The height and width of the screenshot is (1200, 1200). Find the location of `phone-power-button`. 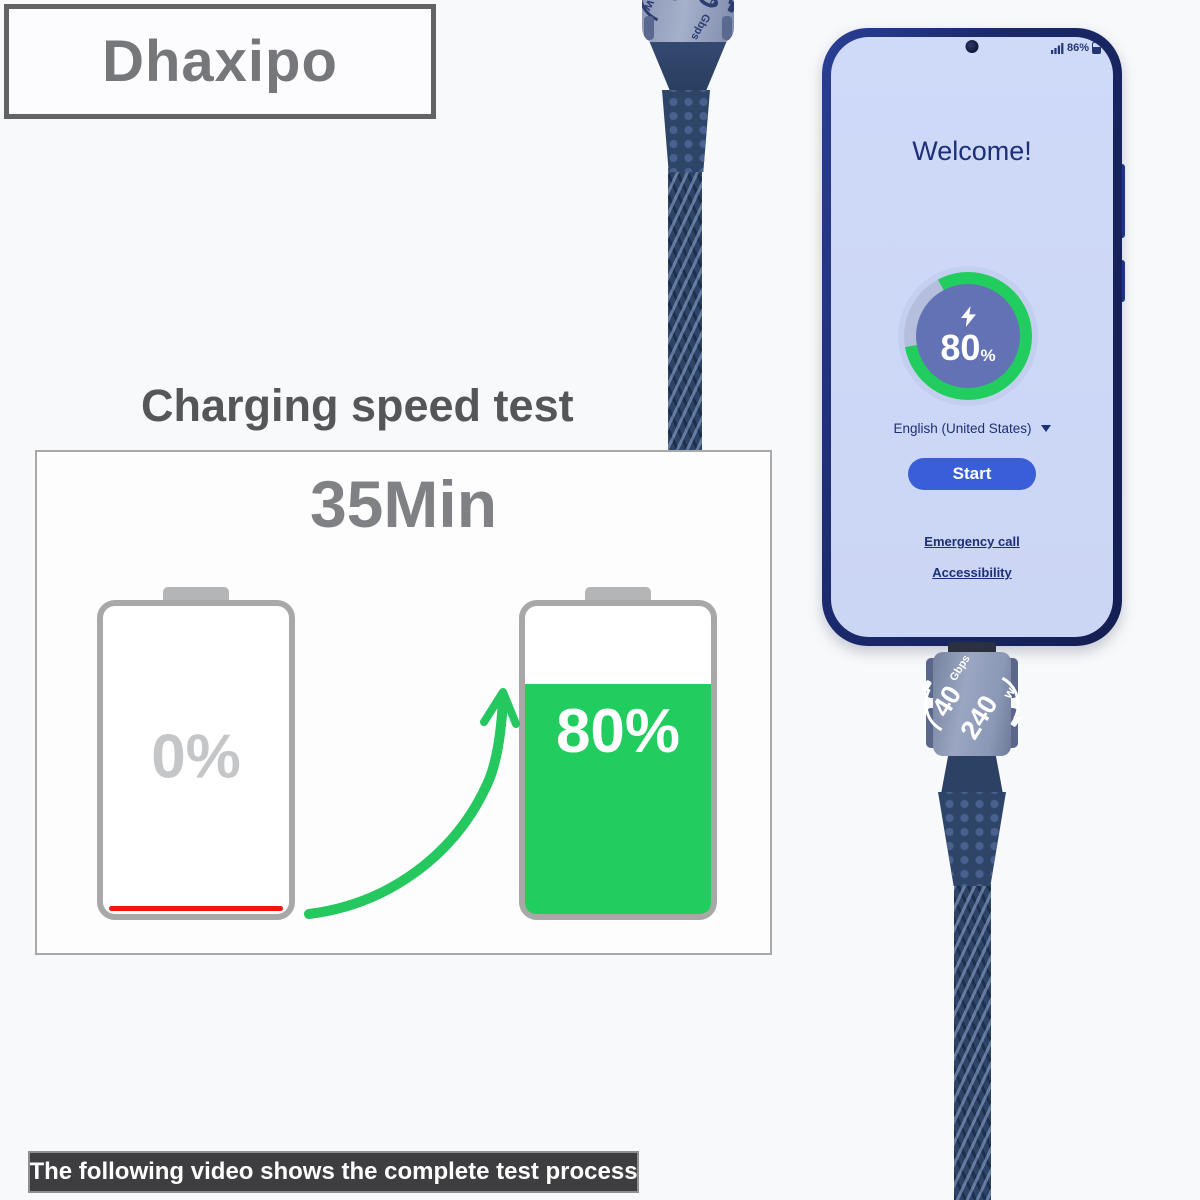

phone-power-button is located at coordinates (1122, 281).